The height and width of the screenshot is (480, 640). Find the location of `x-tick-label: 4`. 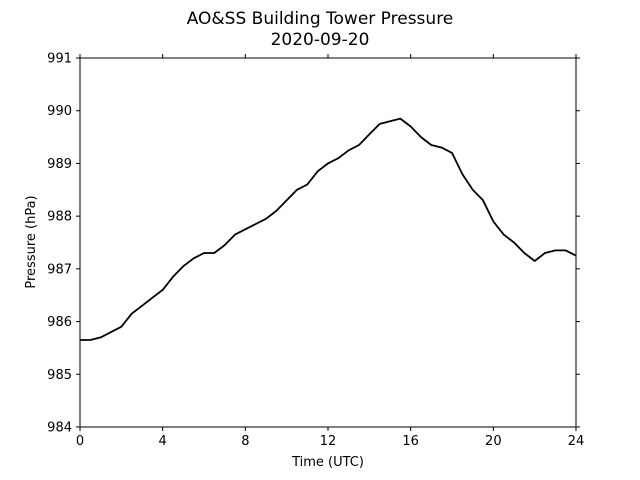

x-tick-label: 4 is located at coordinates (163, 441).